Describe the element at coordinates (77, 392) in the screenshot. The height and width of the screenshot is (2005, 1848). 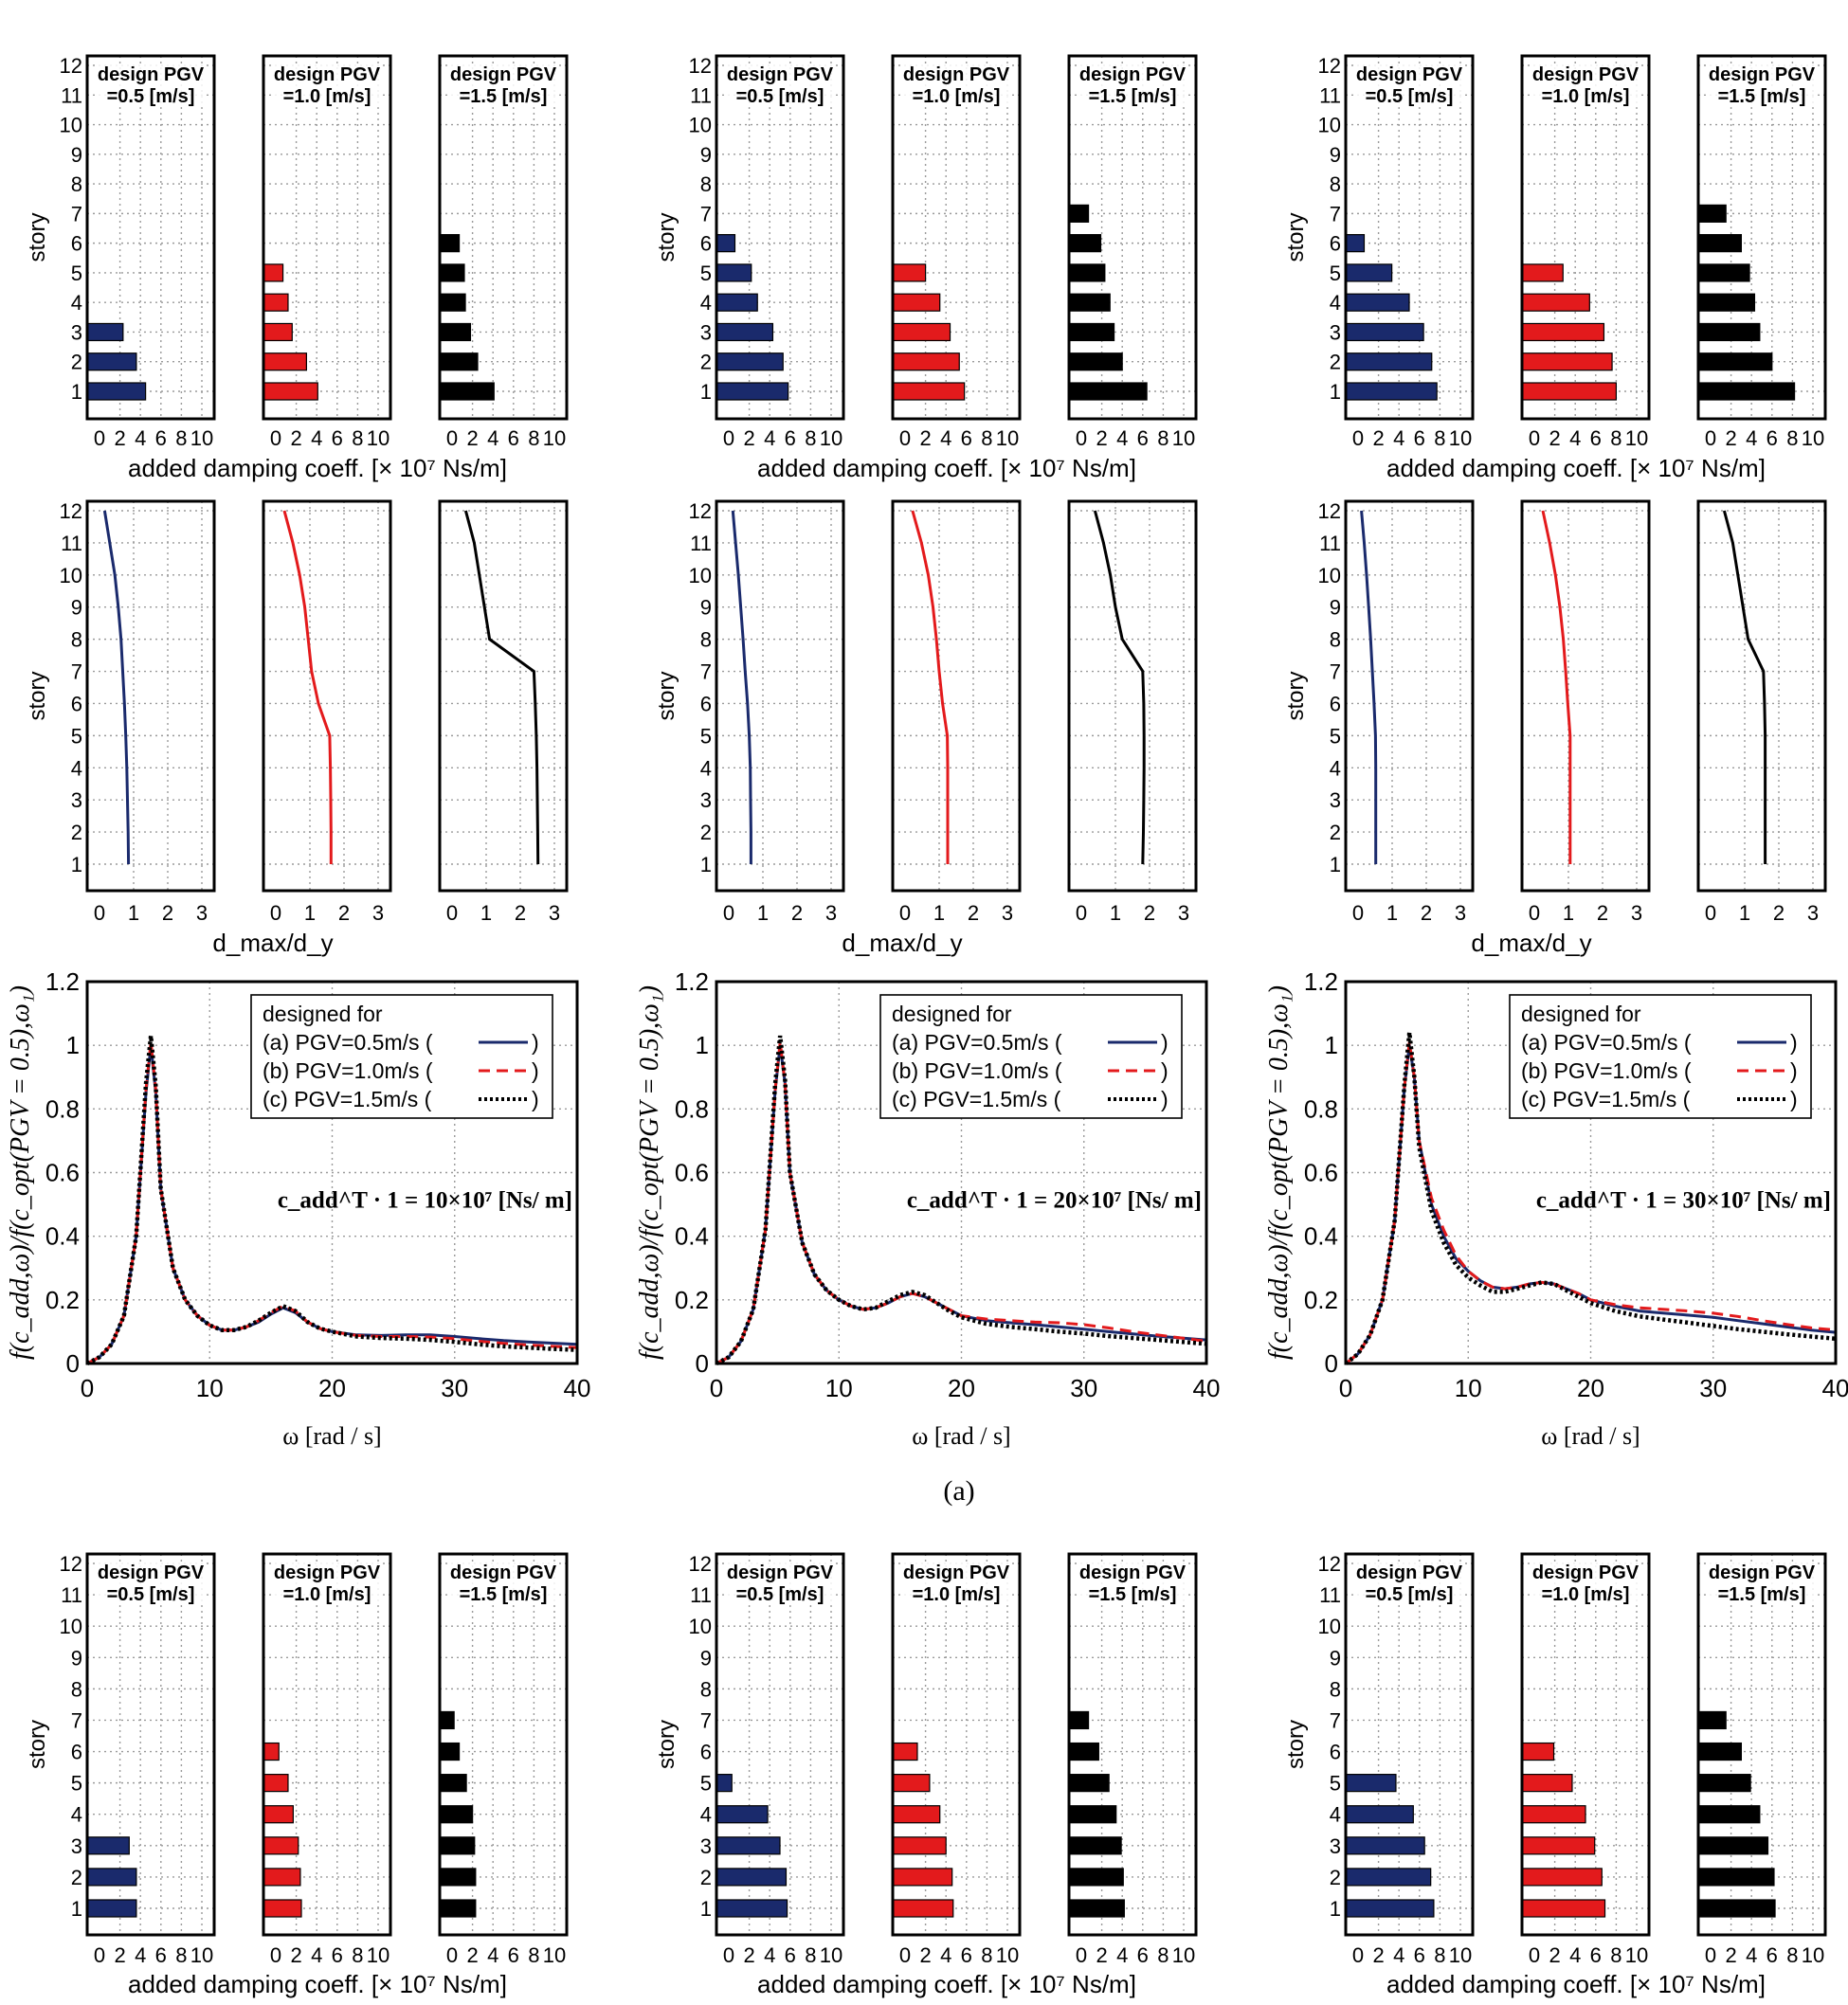
I see `story-tick-label: 1` at that location.